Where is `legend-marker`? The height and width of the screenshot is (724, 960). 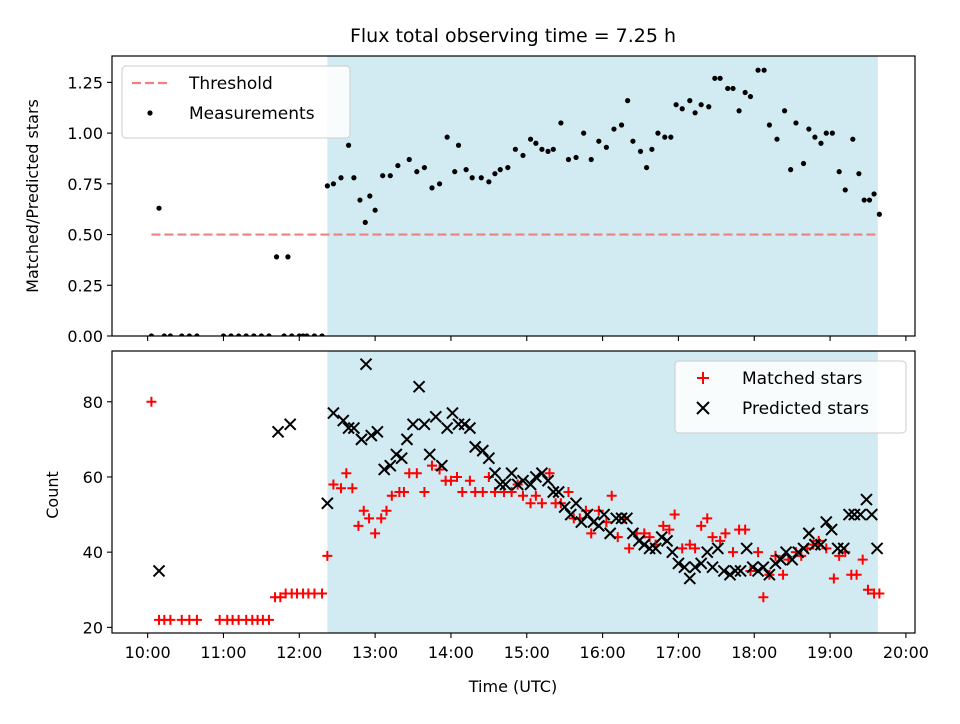
legend-marker is located at coordinates (703, 408).